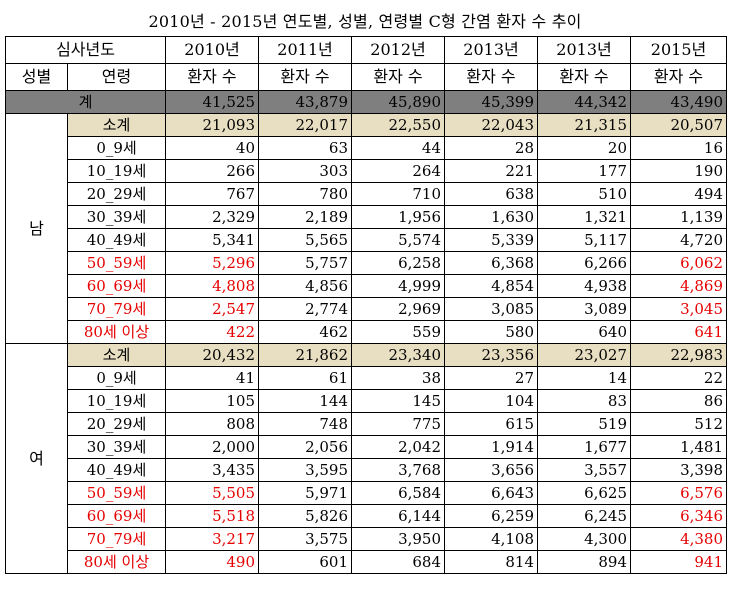 This screenshot has height=599, width=730. I want to click on age-header: 연령, so click(116, 77).